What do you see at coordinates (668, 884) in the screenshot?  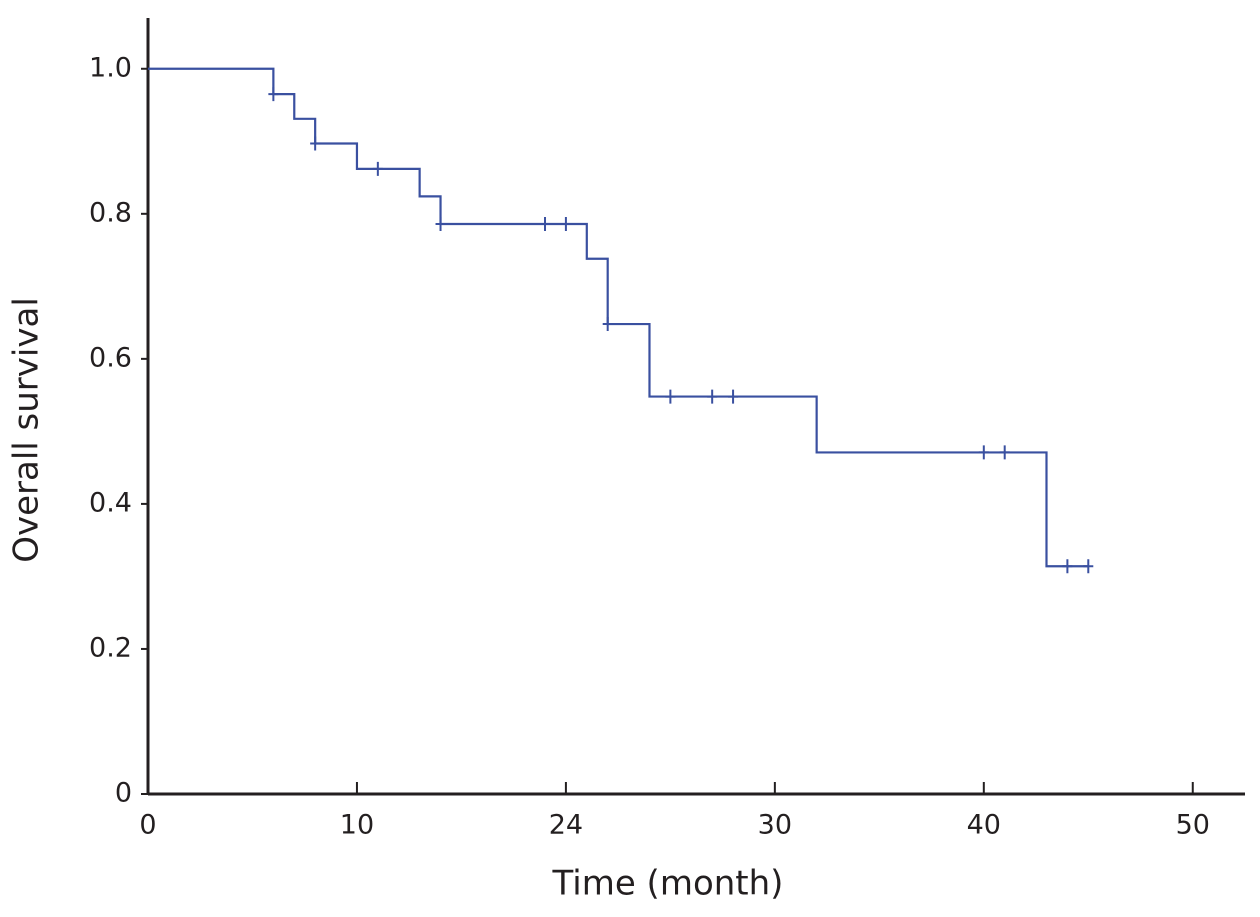 I see `x-axis-label: Time (month)` at bounding box center [668, 884].